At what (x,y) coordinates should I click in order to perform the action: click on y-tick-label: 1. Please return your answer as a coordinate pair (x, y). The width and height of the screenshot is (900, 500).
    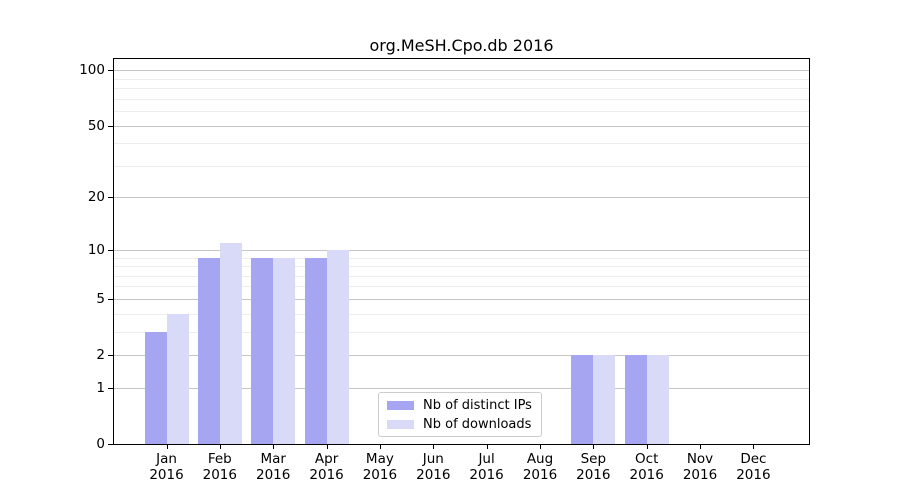
    Looking at the image, I should click on (100, 387).